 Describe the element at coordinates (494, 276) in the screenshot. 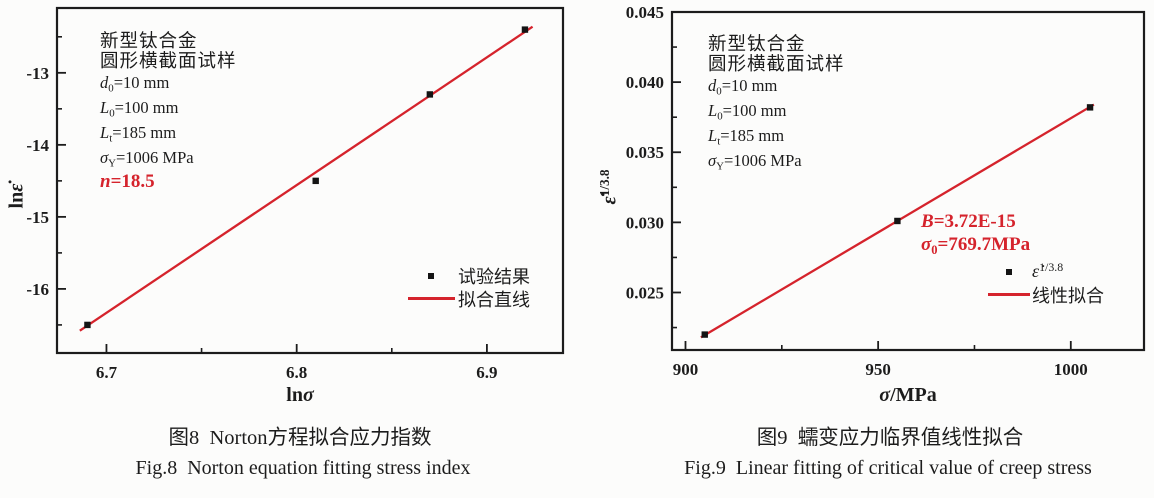

I see `legend-label: 试验结果` at that location.